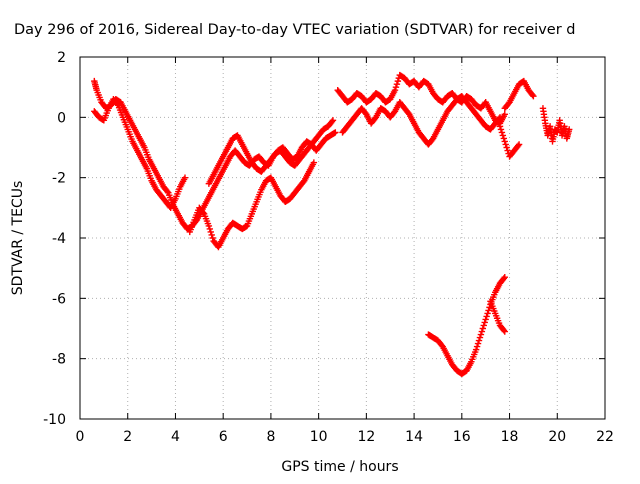  Describe the element at coordinates (54, 420) in the screenshot. I see `y-tick-label: -10` at that location.